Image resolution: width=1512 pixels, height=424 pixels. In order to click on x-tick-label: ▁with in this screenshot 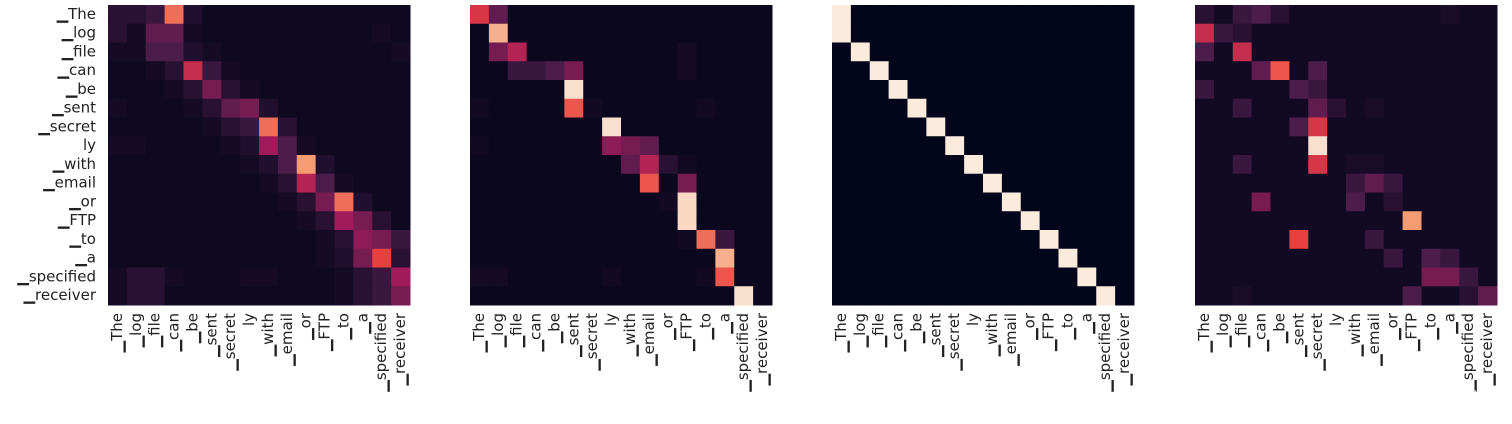, I will do `click(268, 335)`.